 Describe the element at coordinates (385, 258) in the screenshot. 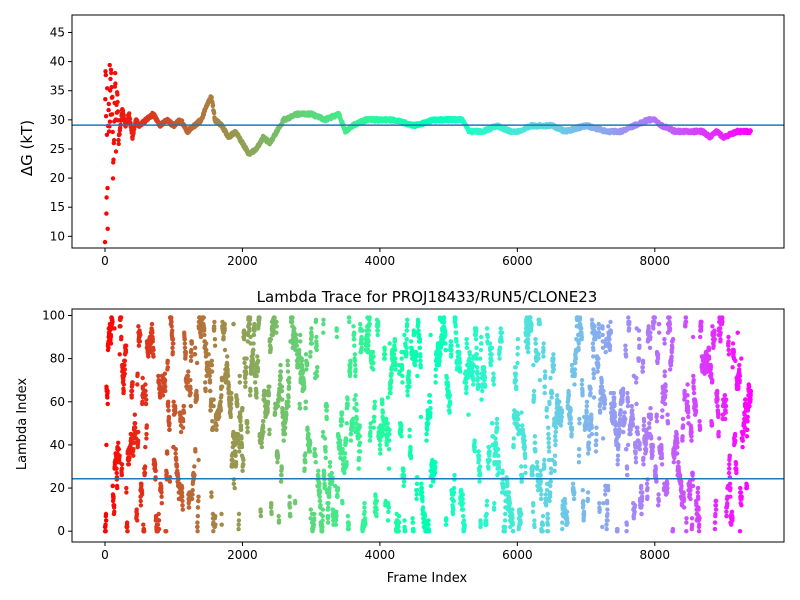

I see `delta-g-x-ticks: 0 2000 4000 6000 8000` at that location.